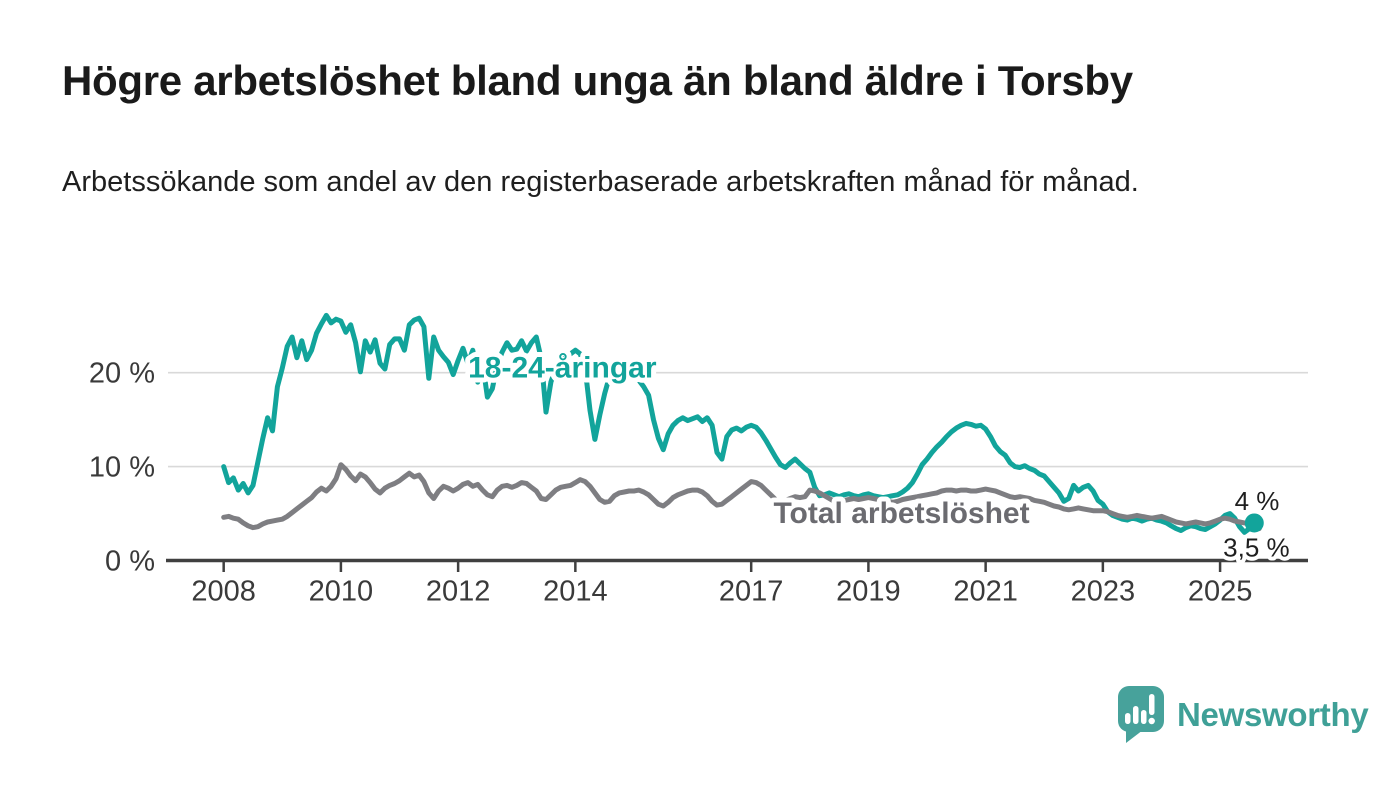 The width and height of the screenshot is (1400, 794). Describe the element at coordinates (130, 562) in the screenshot. I see `y-axis-tick-label: 0 %` at that location.